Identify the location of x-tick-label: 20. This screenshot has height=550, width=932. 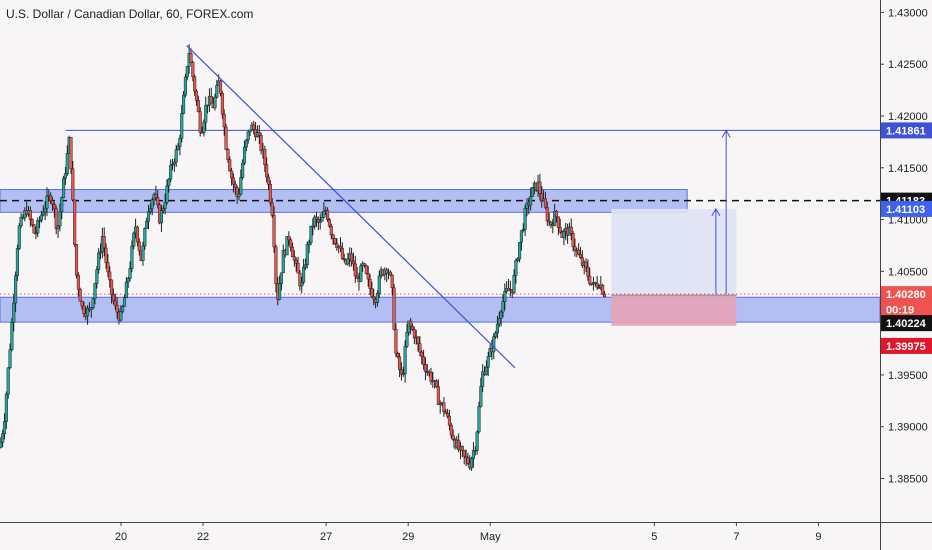
(121, 537).